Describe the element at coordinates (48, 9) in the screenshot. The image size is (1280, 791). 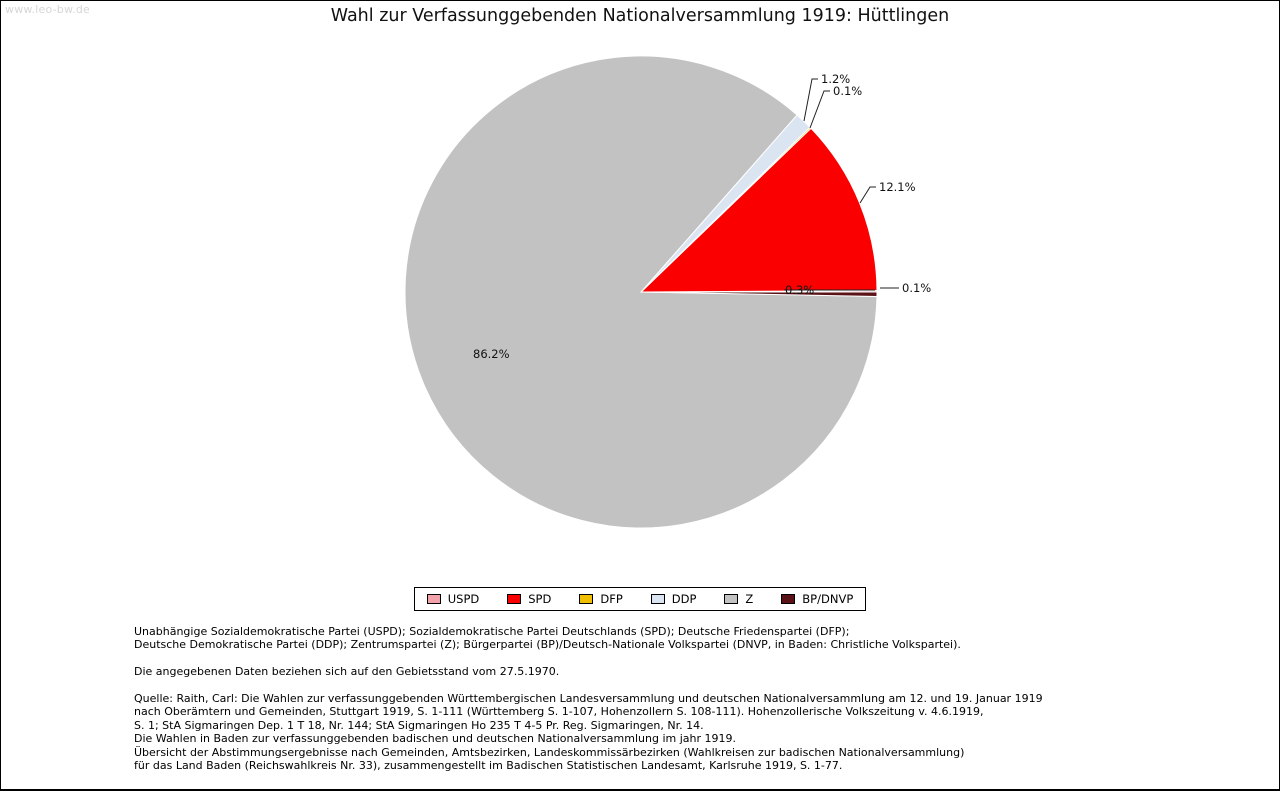
I see `watermark: www.leo-bw.de` at that location.